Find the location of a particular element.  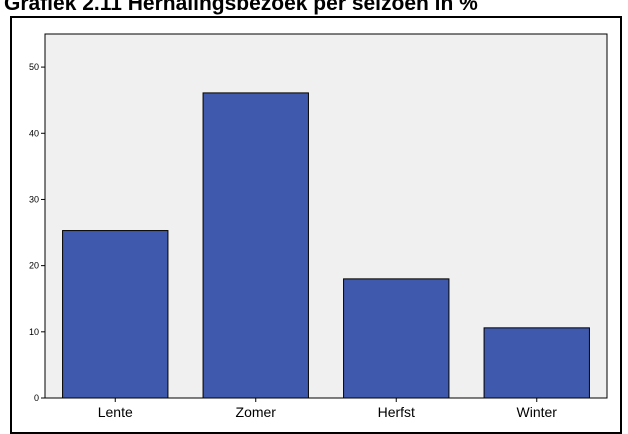

y-tick-label-0: 0 is located at coordinates (36, 398).